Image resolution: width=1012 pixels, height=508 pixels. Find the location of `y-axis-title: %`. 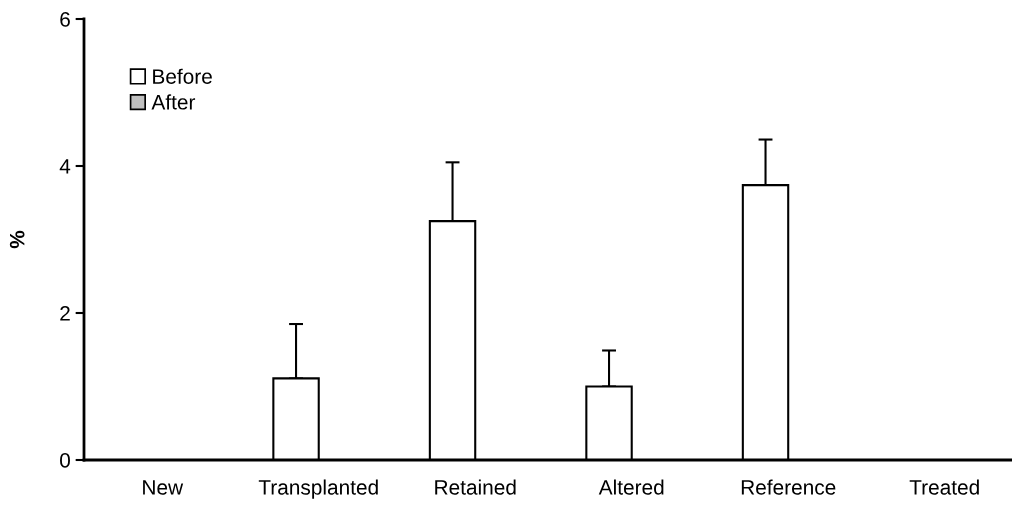

y-axis-title: % is located at coordinates (17, 239).